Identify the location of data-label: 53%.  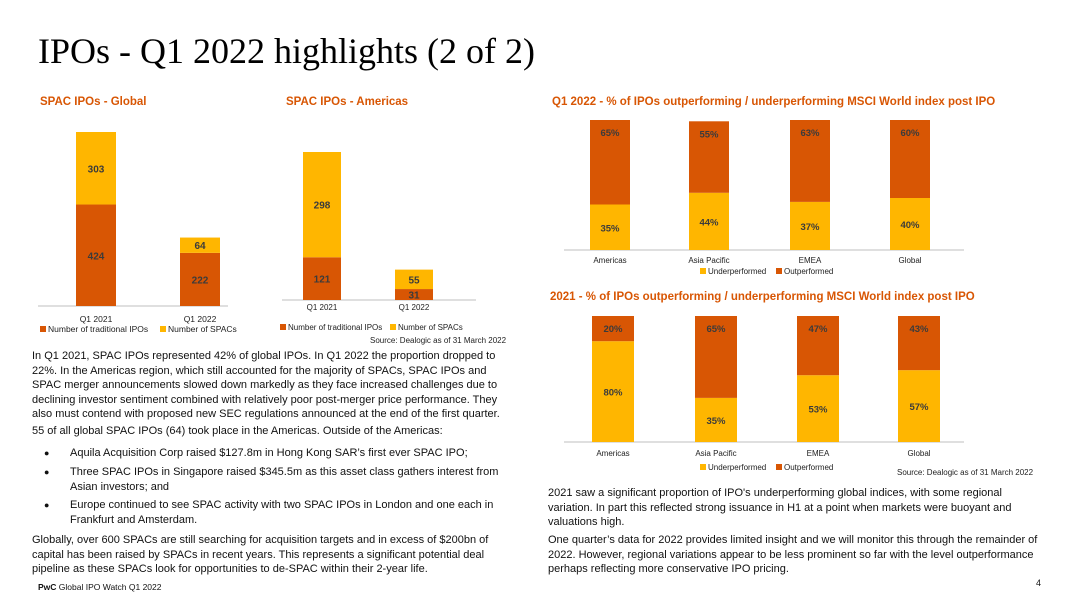
(818, 410).